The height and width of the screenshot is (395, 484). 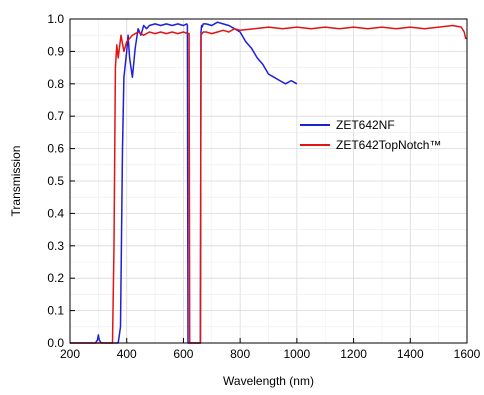 I want to click on y-tick-label: 0.8, so click(x=55, y=84).